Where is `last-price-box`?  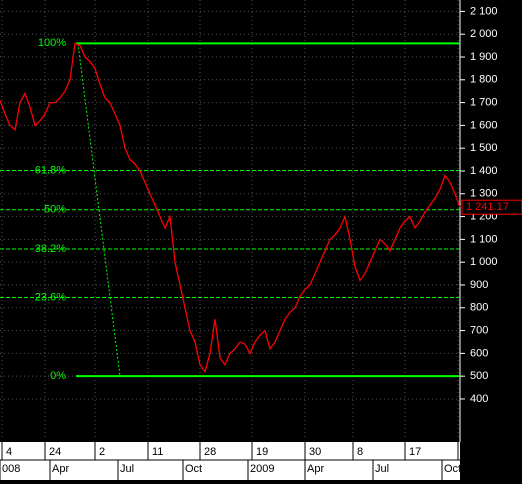 last-price-box is located at coordinates (491, 207).